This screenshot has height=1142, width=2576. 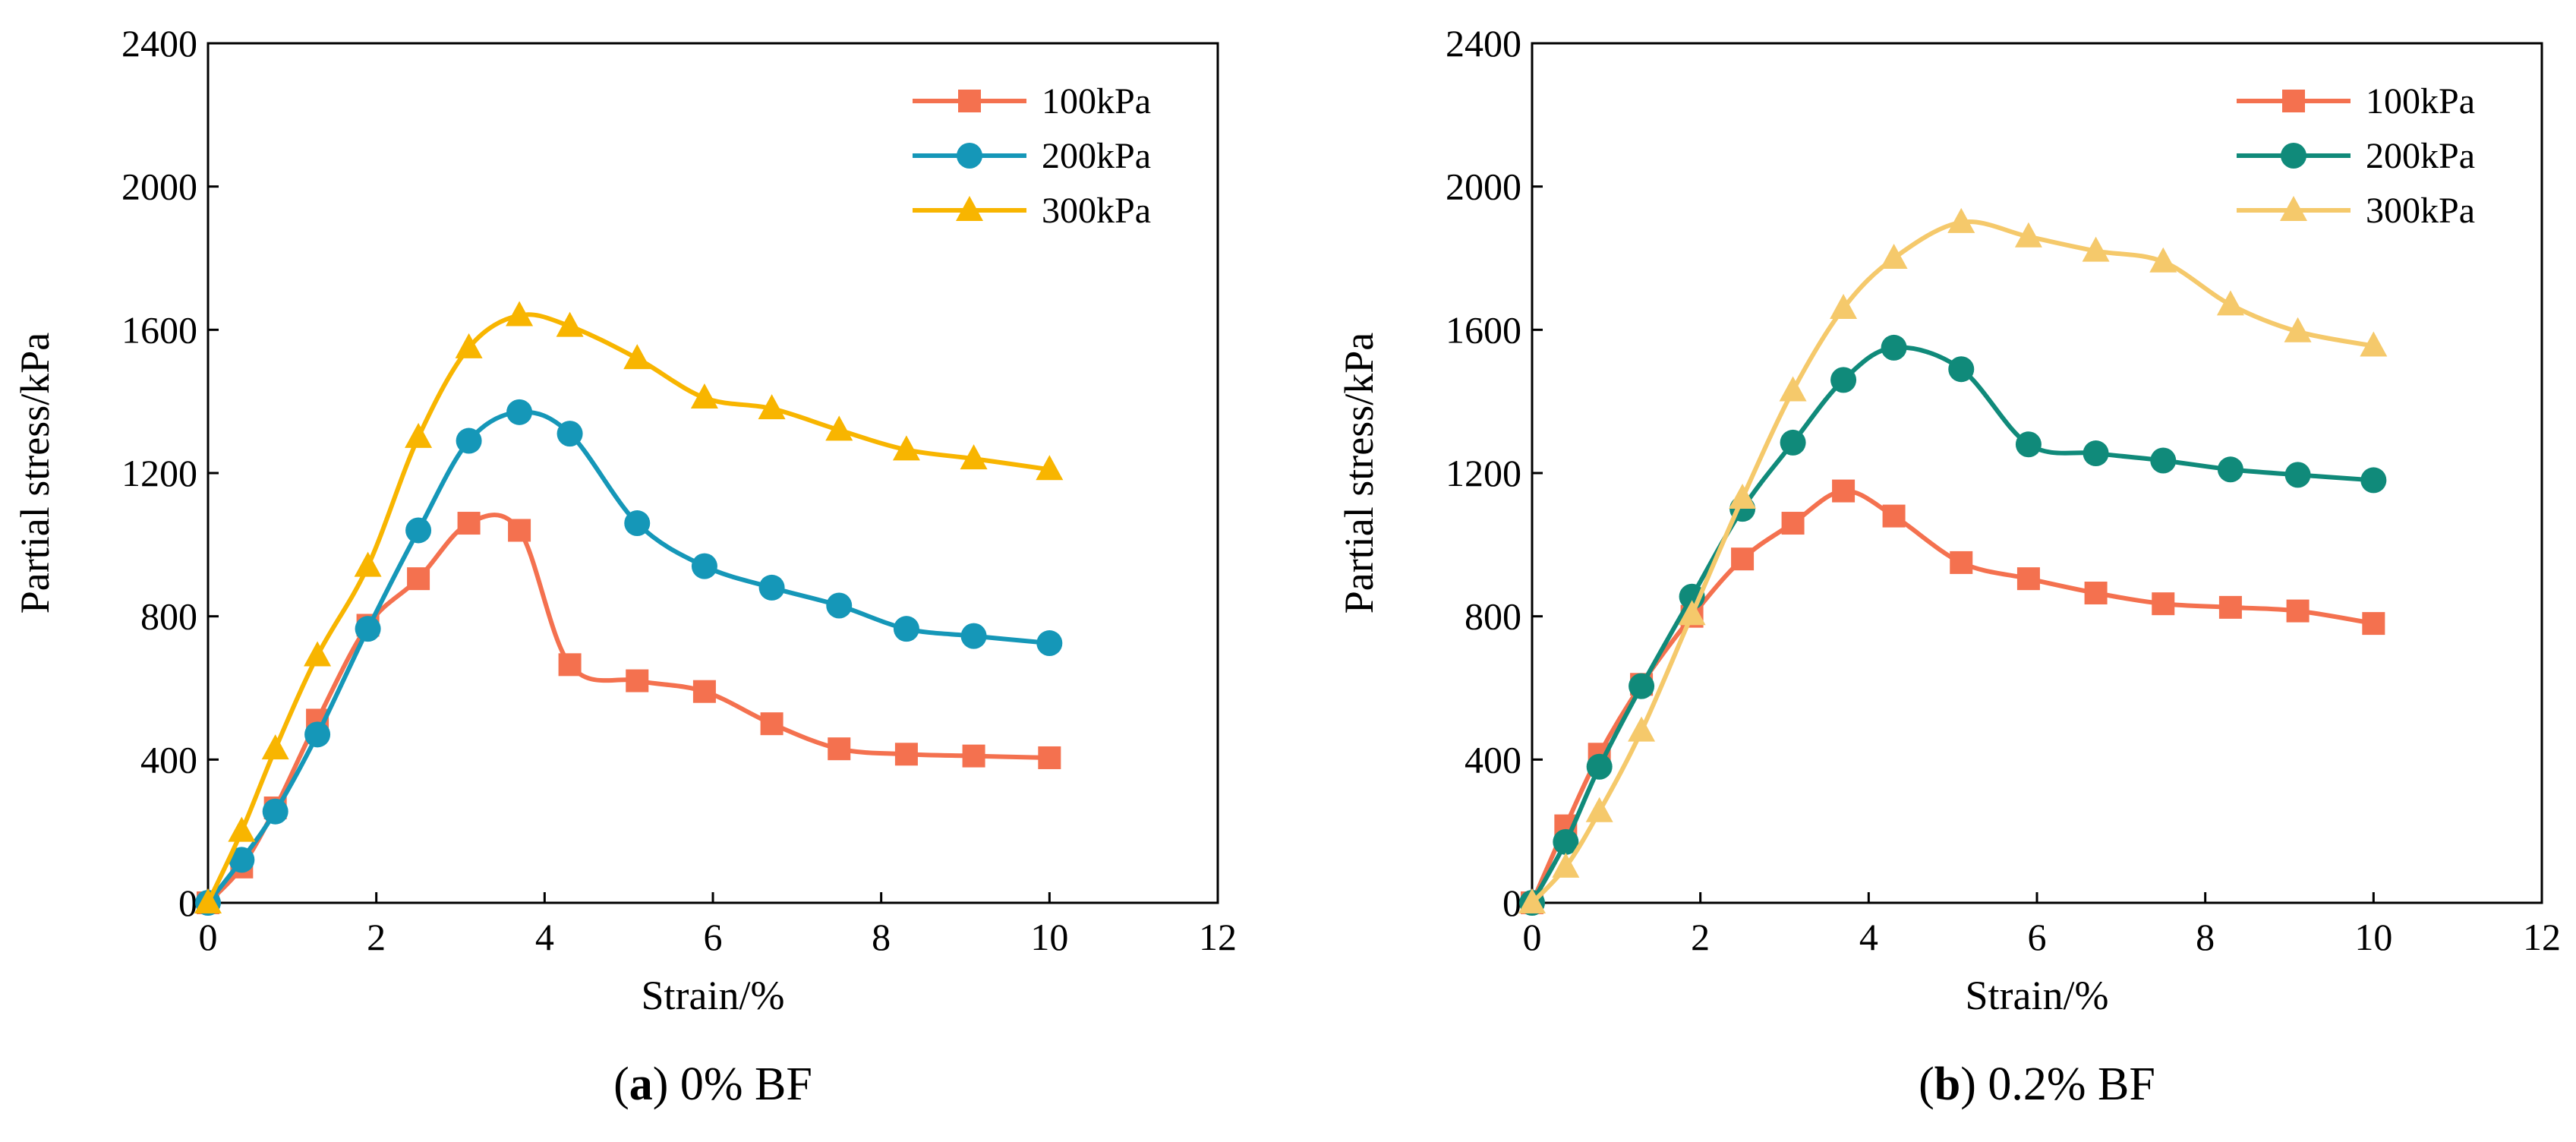 What do you see at coordinates (1493, 759) in the screenshot?
I see `y-tick-label: 400` at bounding box center [1493, 759].